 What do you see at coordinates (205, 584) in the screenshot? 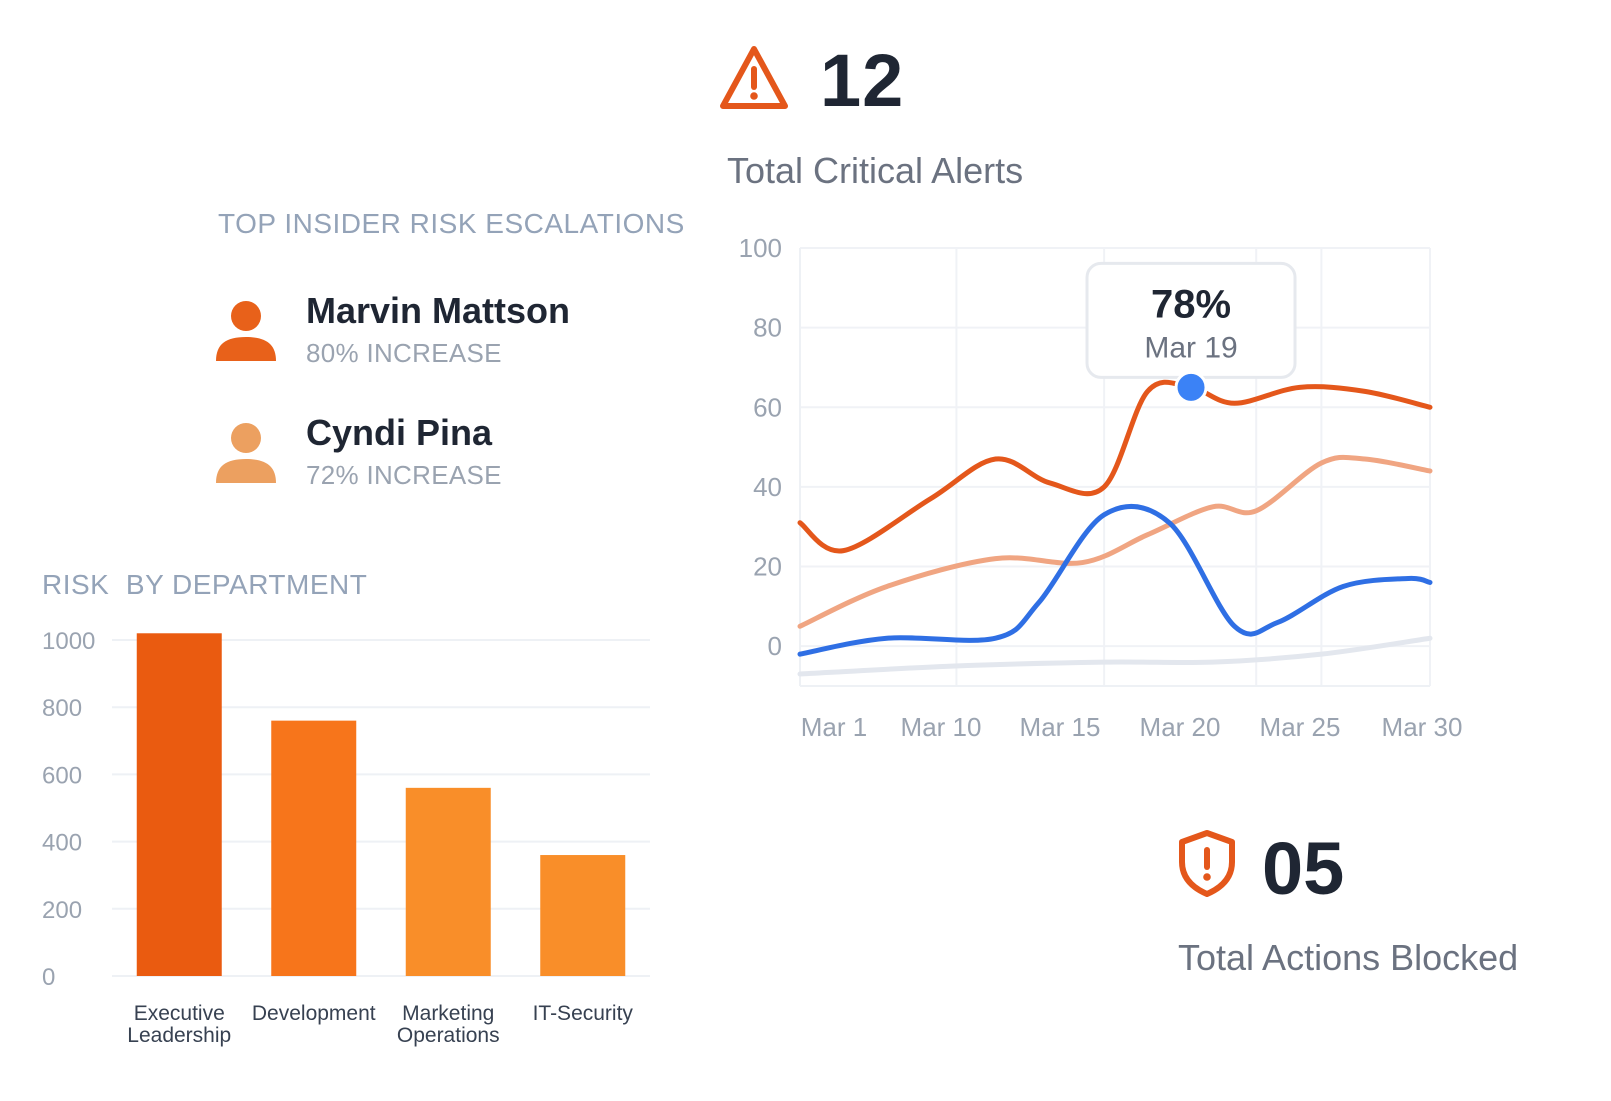
I see `department-chart-title: RISK BY DEPARTMENT` at bounding box center [205, 584].